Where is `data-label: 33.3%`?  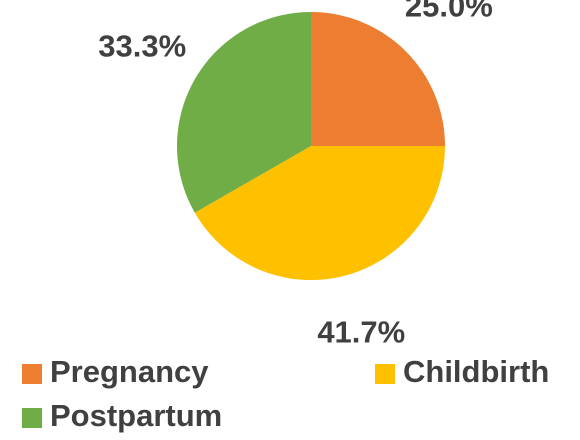 data-label: 33.3% is located at coordinates (142, 46).